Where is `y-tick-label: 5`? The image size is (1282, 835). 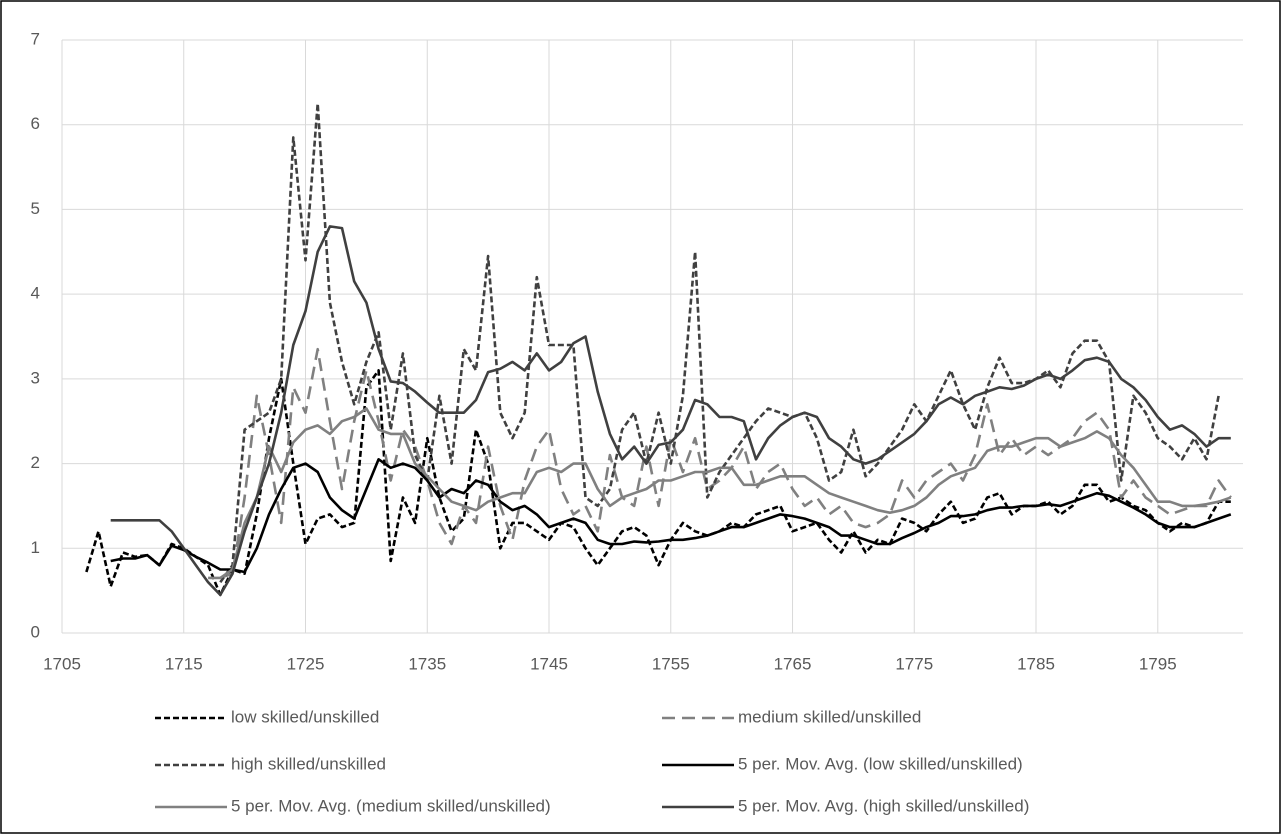 y-tick-label: 5 is located at coordinates (35, 208).